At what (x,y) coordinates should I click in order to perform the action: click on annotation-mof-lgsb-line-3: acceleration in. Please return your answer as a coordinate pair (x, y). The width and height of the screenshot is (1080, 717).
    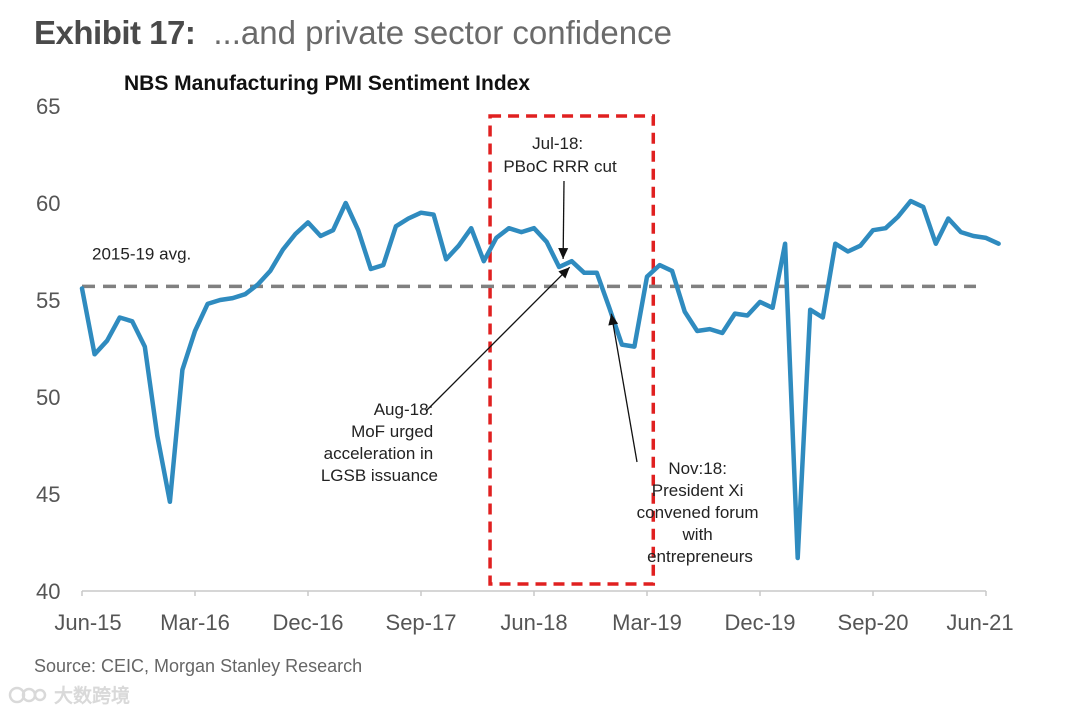
    Looking at the image, I should click on (379, 453).